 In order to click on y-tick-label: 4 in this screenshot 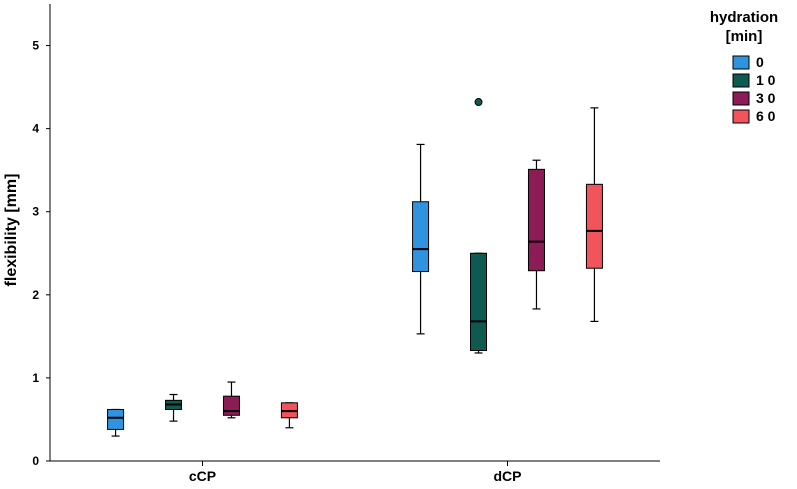, I will do `click(35, 129)`.